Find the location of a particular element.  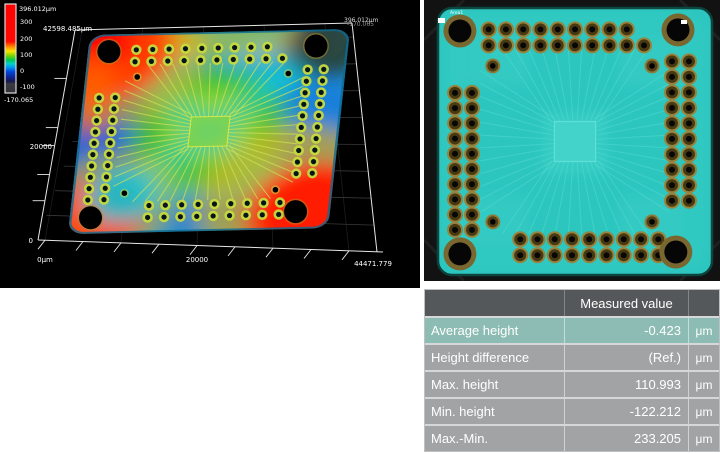

z-min-label: -170.065 is located at coordinates (360, 24).